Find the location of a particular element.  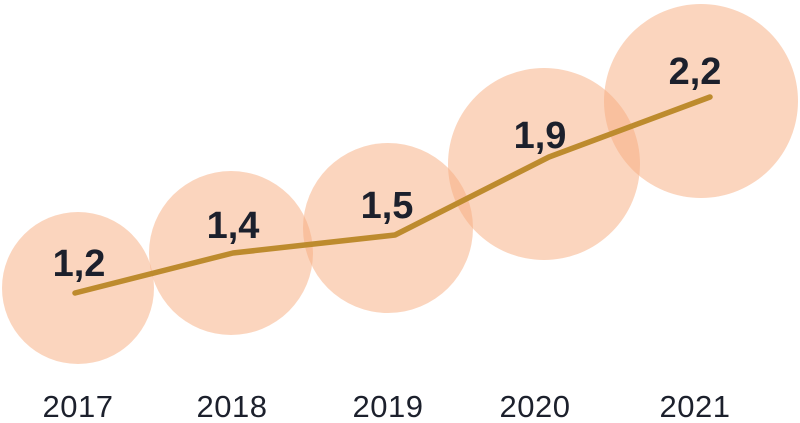

year-label-2018: 2018 is located at coordinates (232, 406).